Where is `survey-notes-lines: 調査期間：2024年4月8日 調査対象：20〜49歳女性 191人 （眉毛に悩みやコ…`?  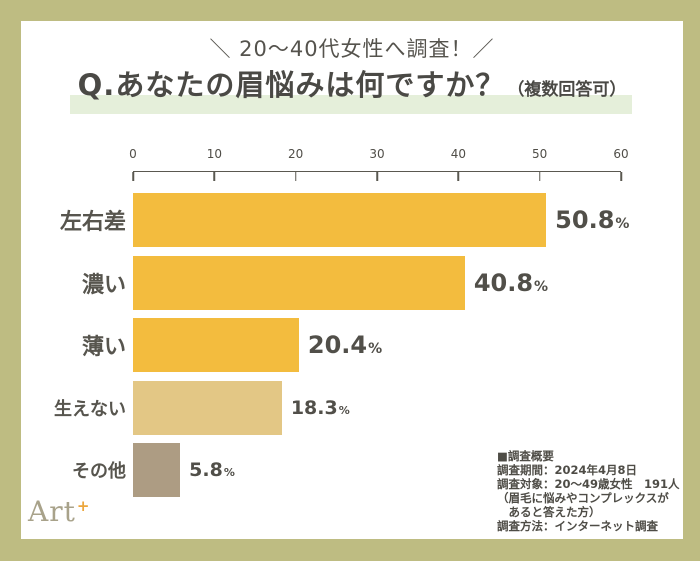
survey-notes-lines: 調査期間：2024年4月8日 調査対象：20〜49歳女性 191人 （眉毛に悩みやコ… is located at coordinates (589, 498).